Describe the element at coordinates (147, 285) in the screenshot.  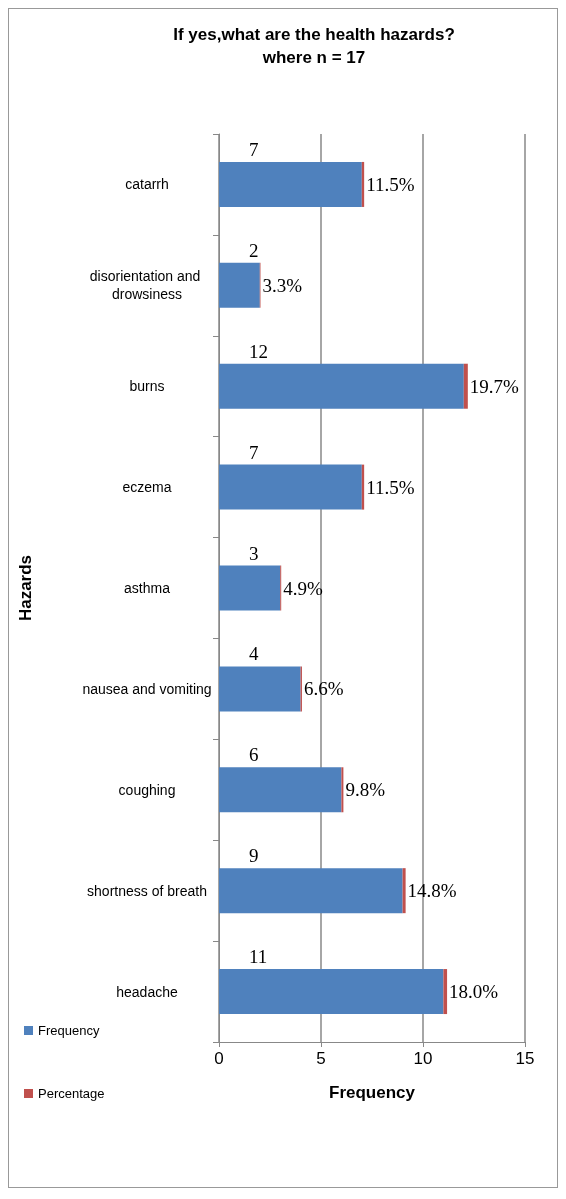
I see `y-tick-label: disorientation and drowsiness` at that location.